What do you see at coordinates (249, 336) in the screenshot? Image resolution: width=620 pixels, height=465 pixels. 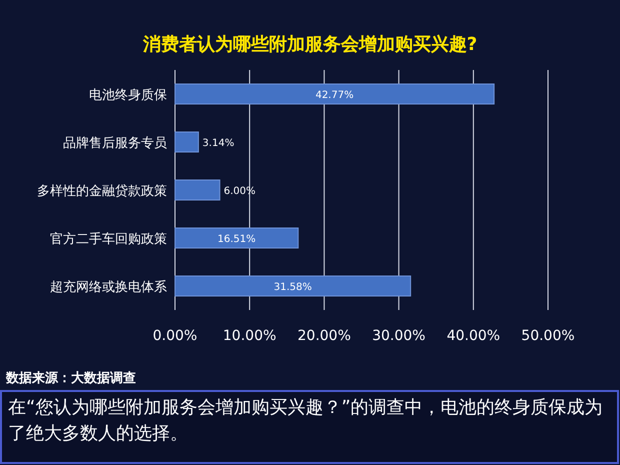 I see `x-tick-label: 10.00%` at bounding box center [249, 336].